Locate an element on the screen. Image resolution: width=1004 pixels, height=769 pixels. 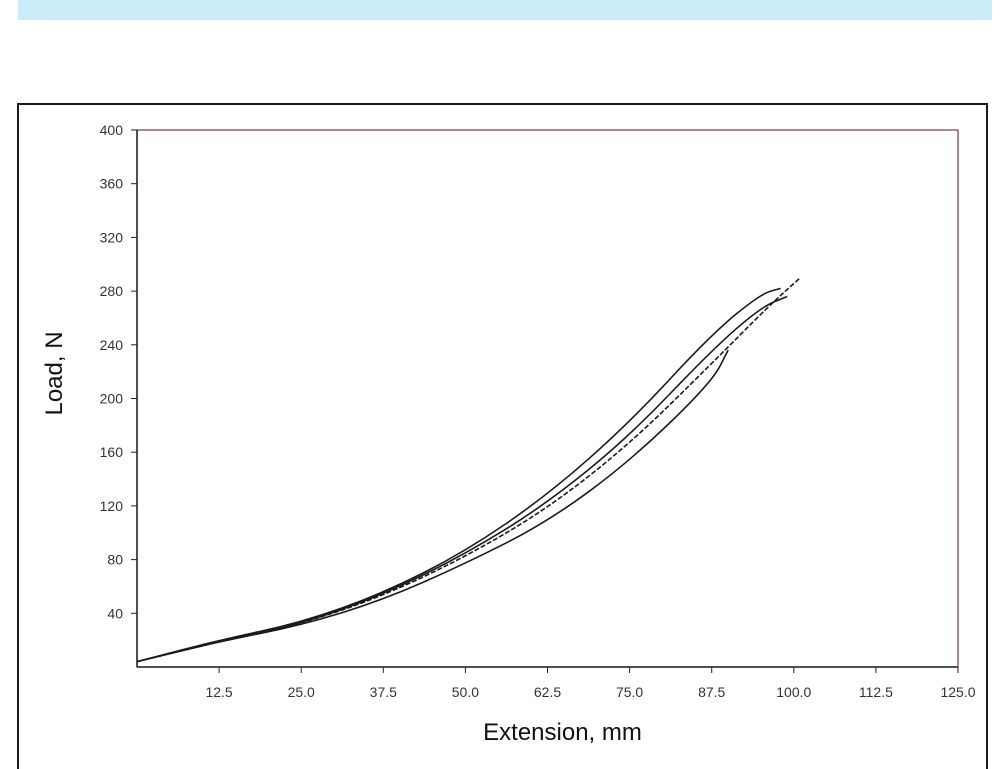
header-band is located at coordinates (505, 10).